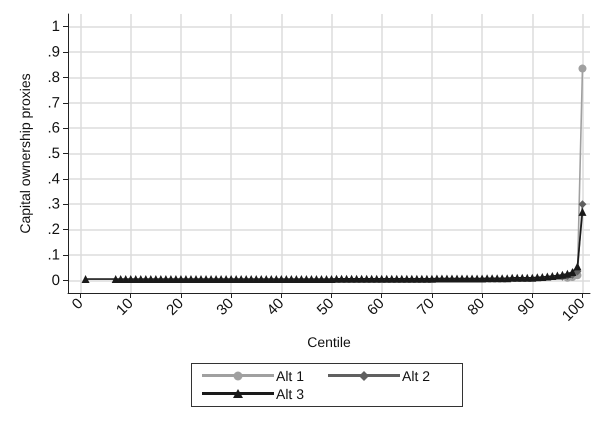 The width and height of the screenshot is (604, 429). Describe the element at coordinates (53, 52) in the screenshot. I see `y-tick-label: .9` at that location.